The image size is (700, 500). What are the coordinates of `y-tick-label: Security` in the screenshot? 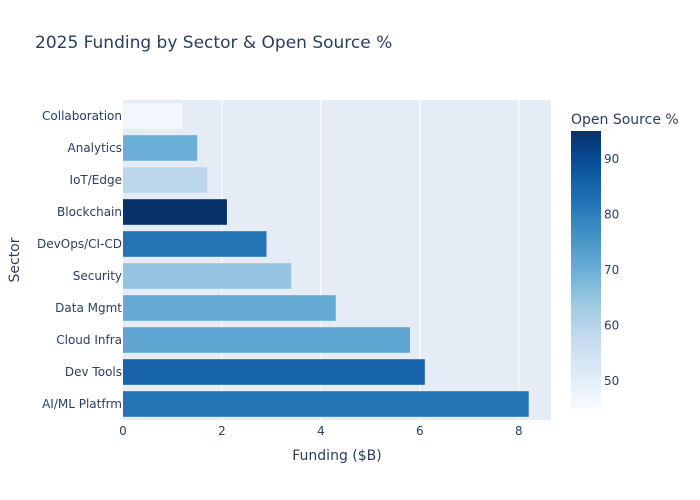 It's located at (97, 276).